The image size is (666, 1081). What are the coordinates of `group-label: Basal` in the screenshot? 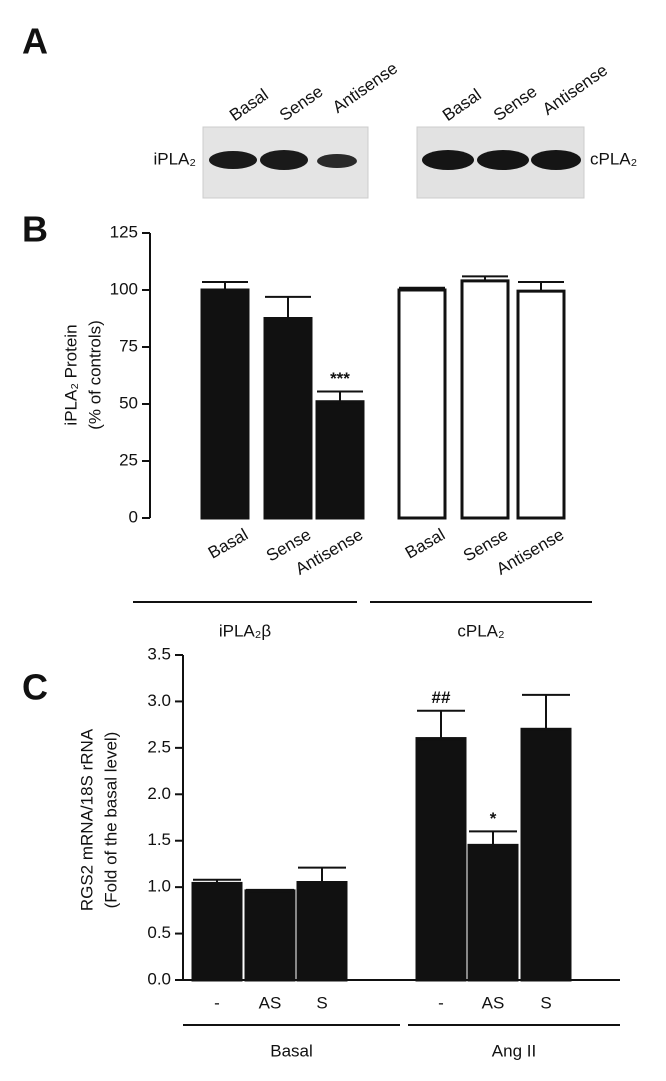 It's located at (291, 1050).